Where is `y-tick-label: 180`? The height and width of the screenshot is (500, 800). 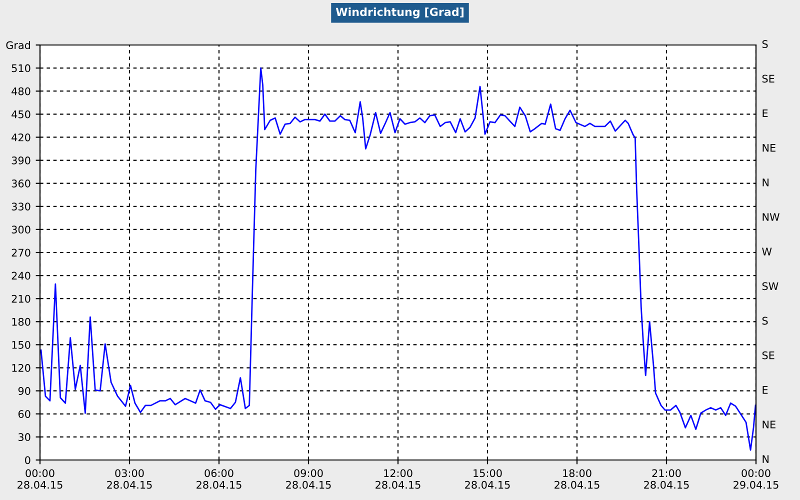
y-tick-label: 180 is located at coordinates (21, 322).